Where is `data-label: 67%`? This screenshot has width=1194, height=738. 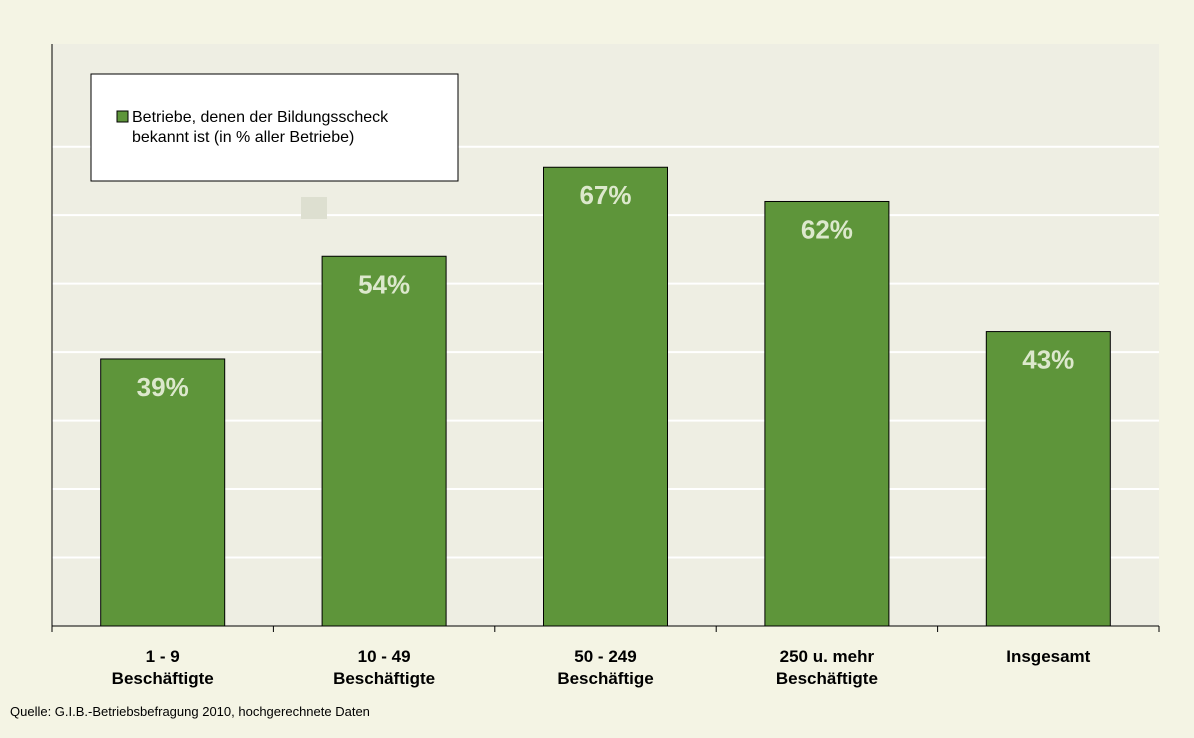
data-label: 67% is located at coordinates (605, 195).